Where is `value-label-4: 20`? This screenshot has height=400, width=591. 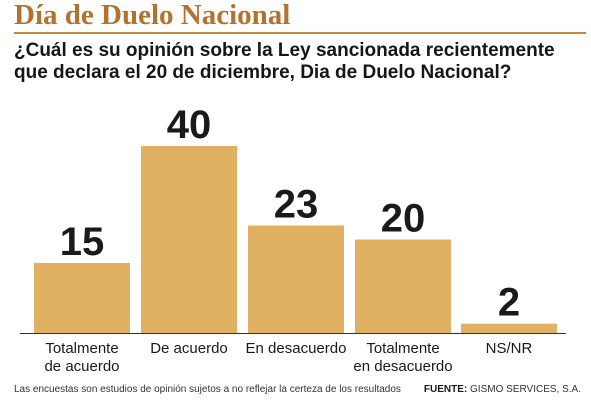
value-label-4: 20 is located at coordinates (403, 219).